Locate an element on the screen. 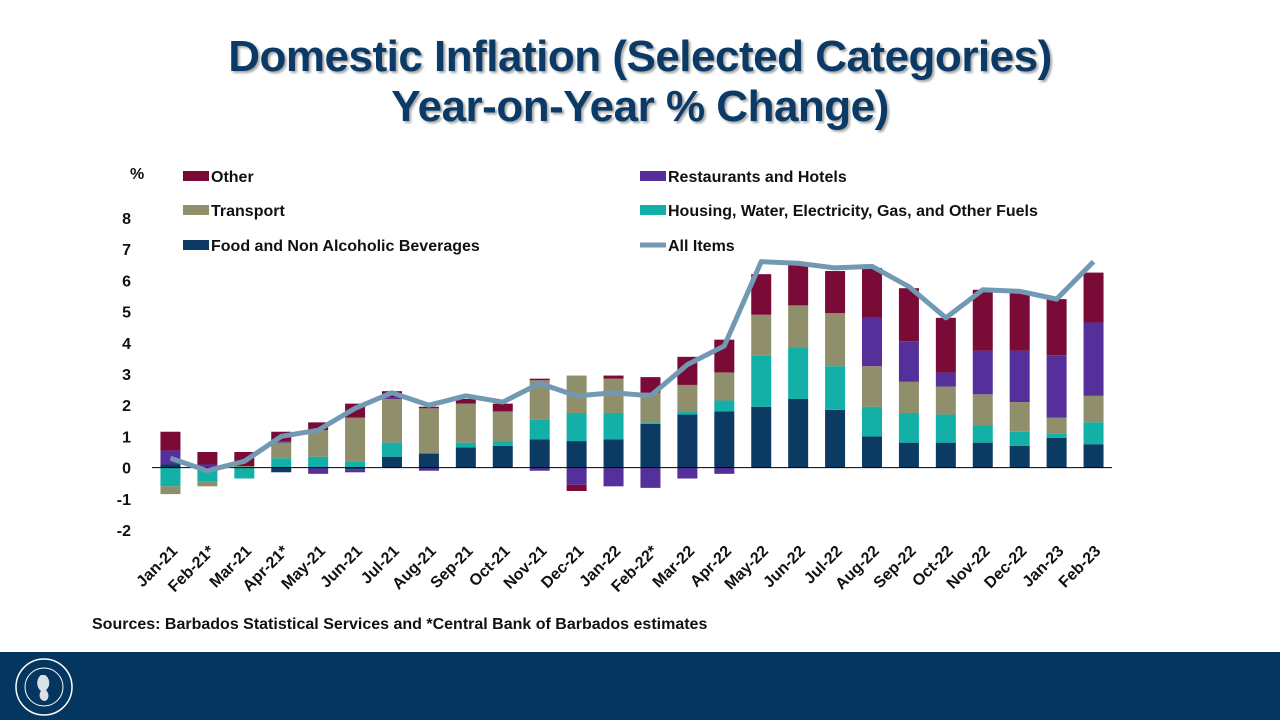 This screenshot has height=720, width=1280. footer-bar is located at coordinates (640, 686).